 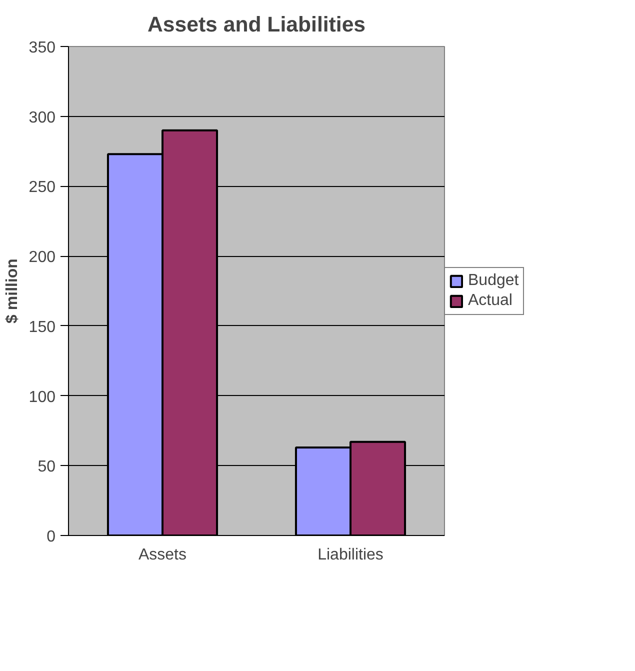 What do you see at coordinates (51, 537) in the screenshot?
I see `y-tick-label: 0` at bounding box center [51, 537].